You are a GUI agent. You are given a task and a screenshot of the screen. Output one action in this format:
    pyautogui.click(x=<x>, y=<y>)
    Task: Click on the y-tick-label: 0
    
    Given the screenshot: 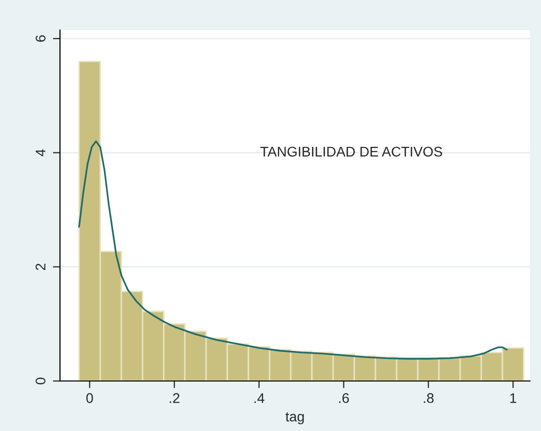 What is the action you would take?
    pyautogui.click(x=41, y=381)
    